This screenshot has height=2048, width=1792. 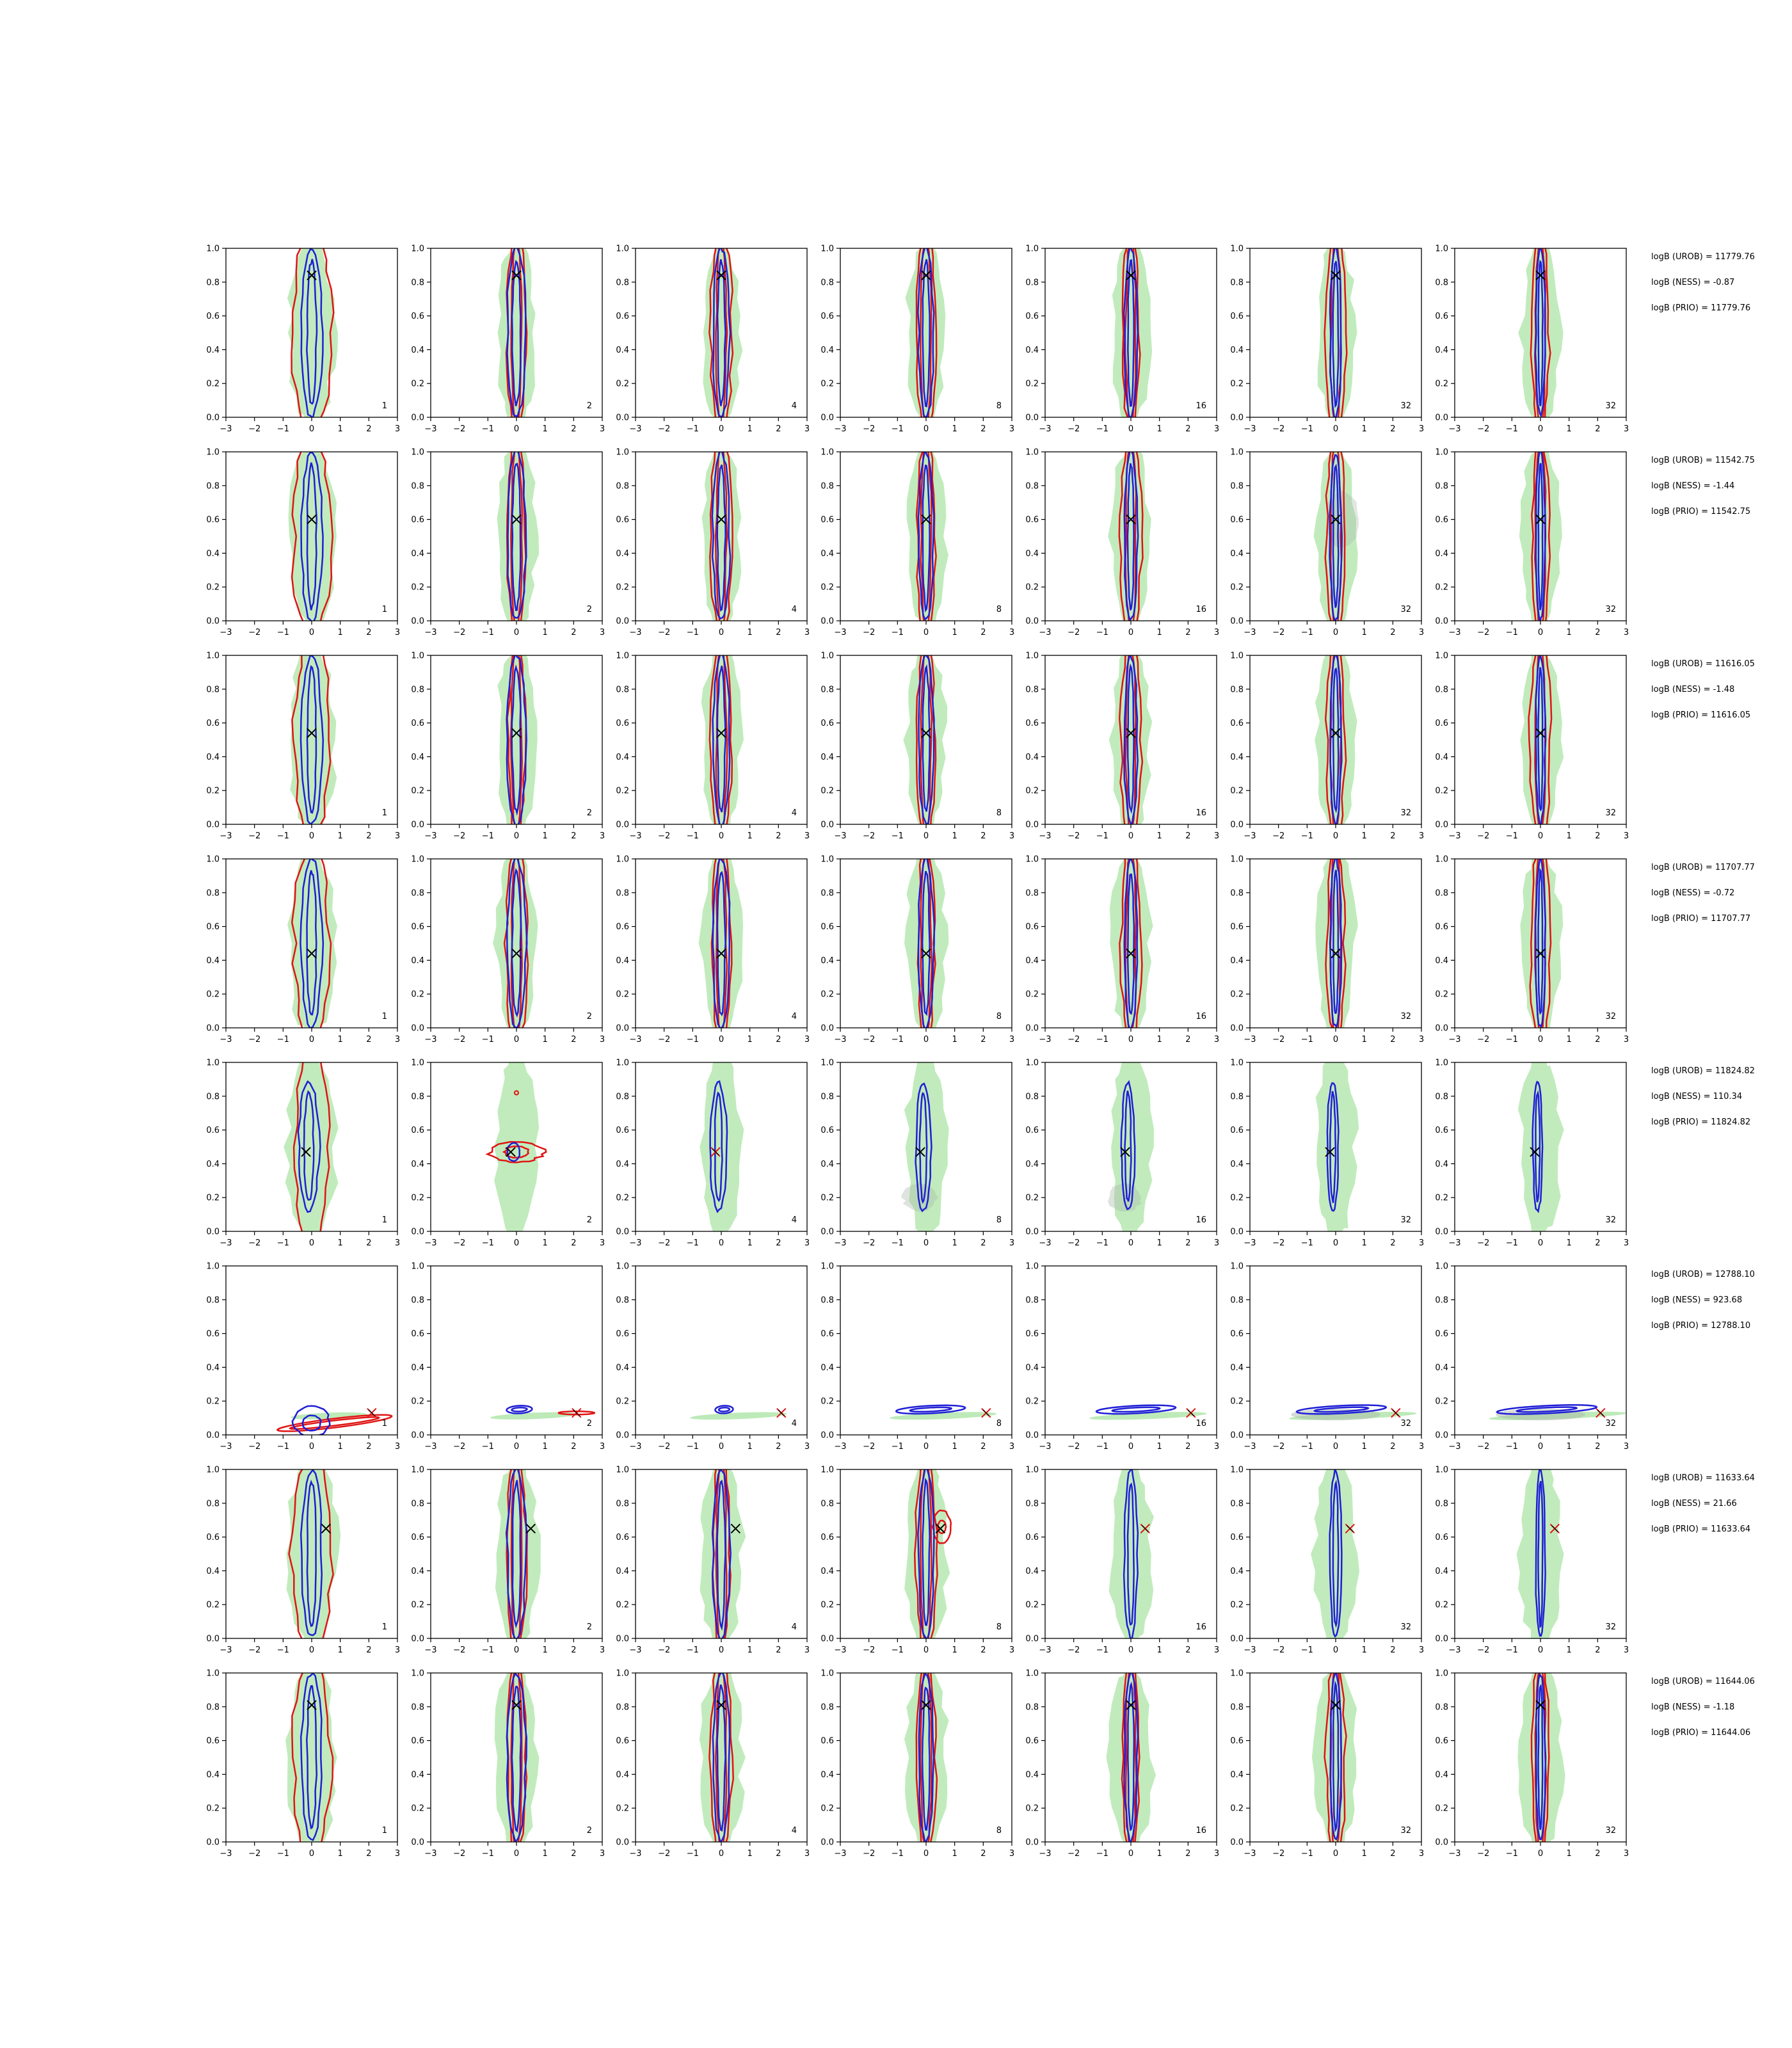 What do you see at coordinates (1701, 1122) in the screenshot?
I see `logb-label: logB (PRIO) = 11824.82` at bounding box center [1701, 1122].